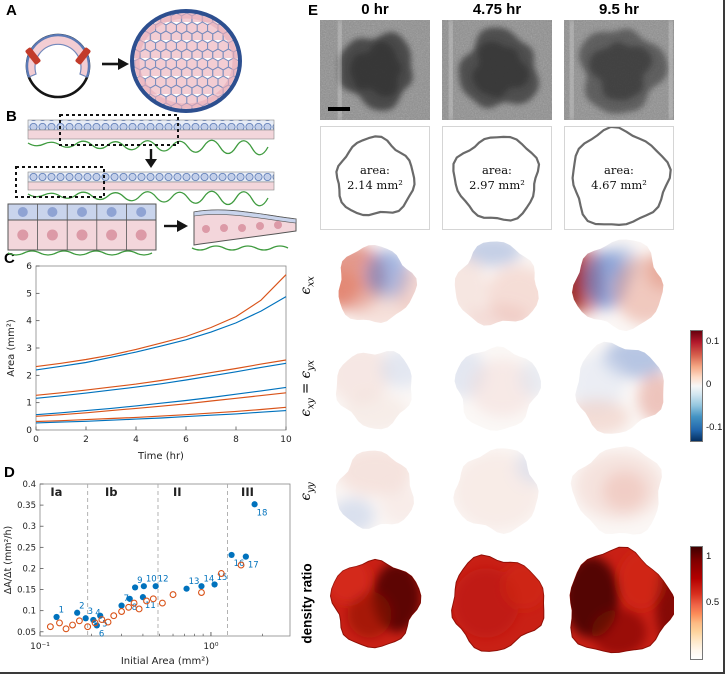  What do you see at coordinates (11, 116) in the screenshot?
I see `panel-b-label: B` at bounding box center [11, 116].